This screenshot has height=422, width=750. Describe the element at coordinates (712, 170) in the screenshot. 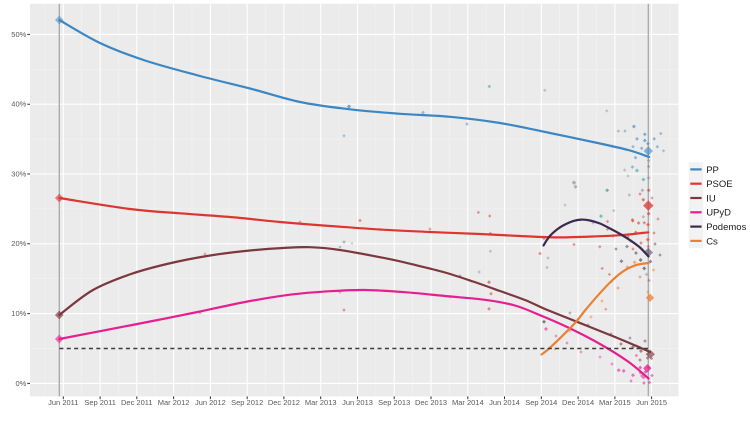

I see `svg-text: PP` at that location.